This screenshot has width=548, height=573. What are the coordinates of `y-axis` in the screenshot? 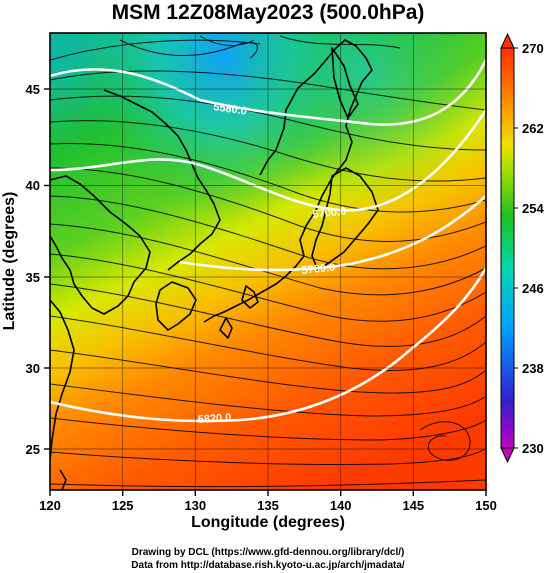 It's located at (47, 269).